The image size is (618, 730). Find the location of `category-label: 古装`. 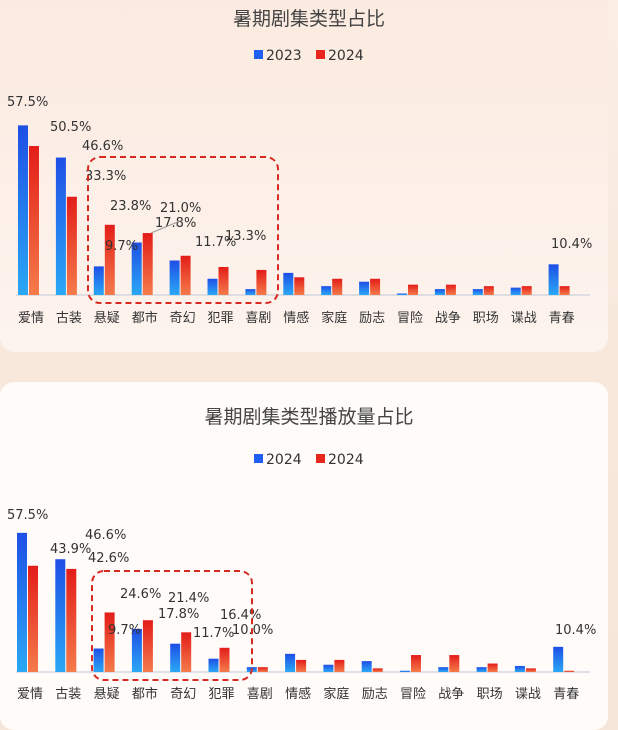

category-label: 古装 is located at coordinates (68, 694).